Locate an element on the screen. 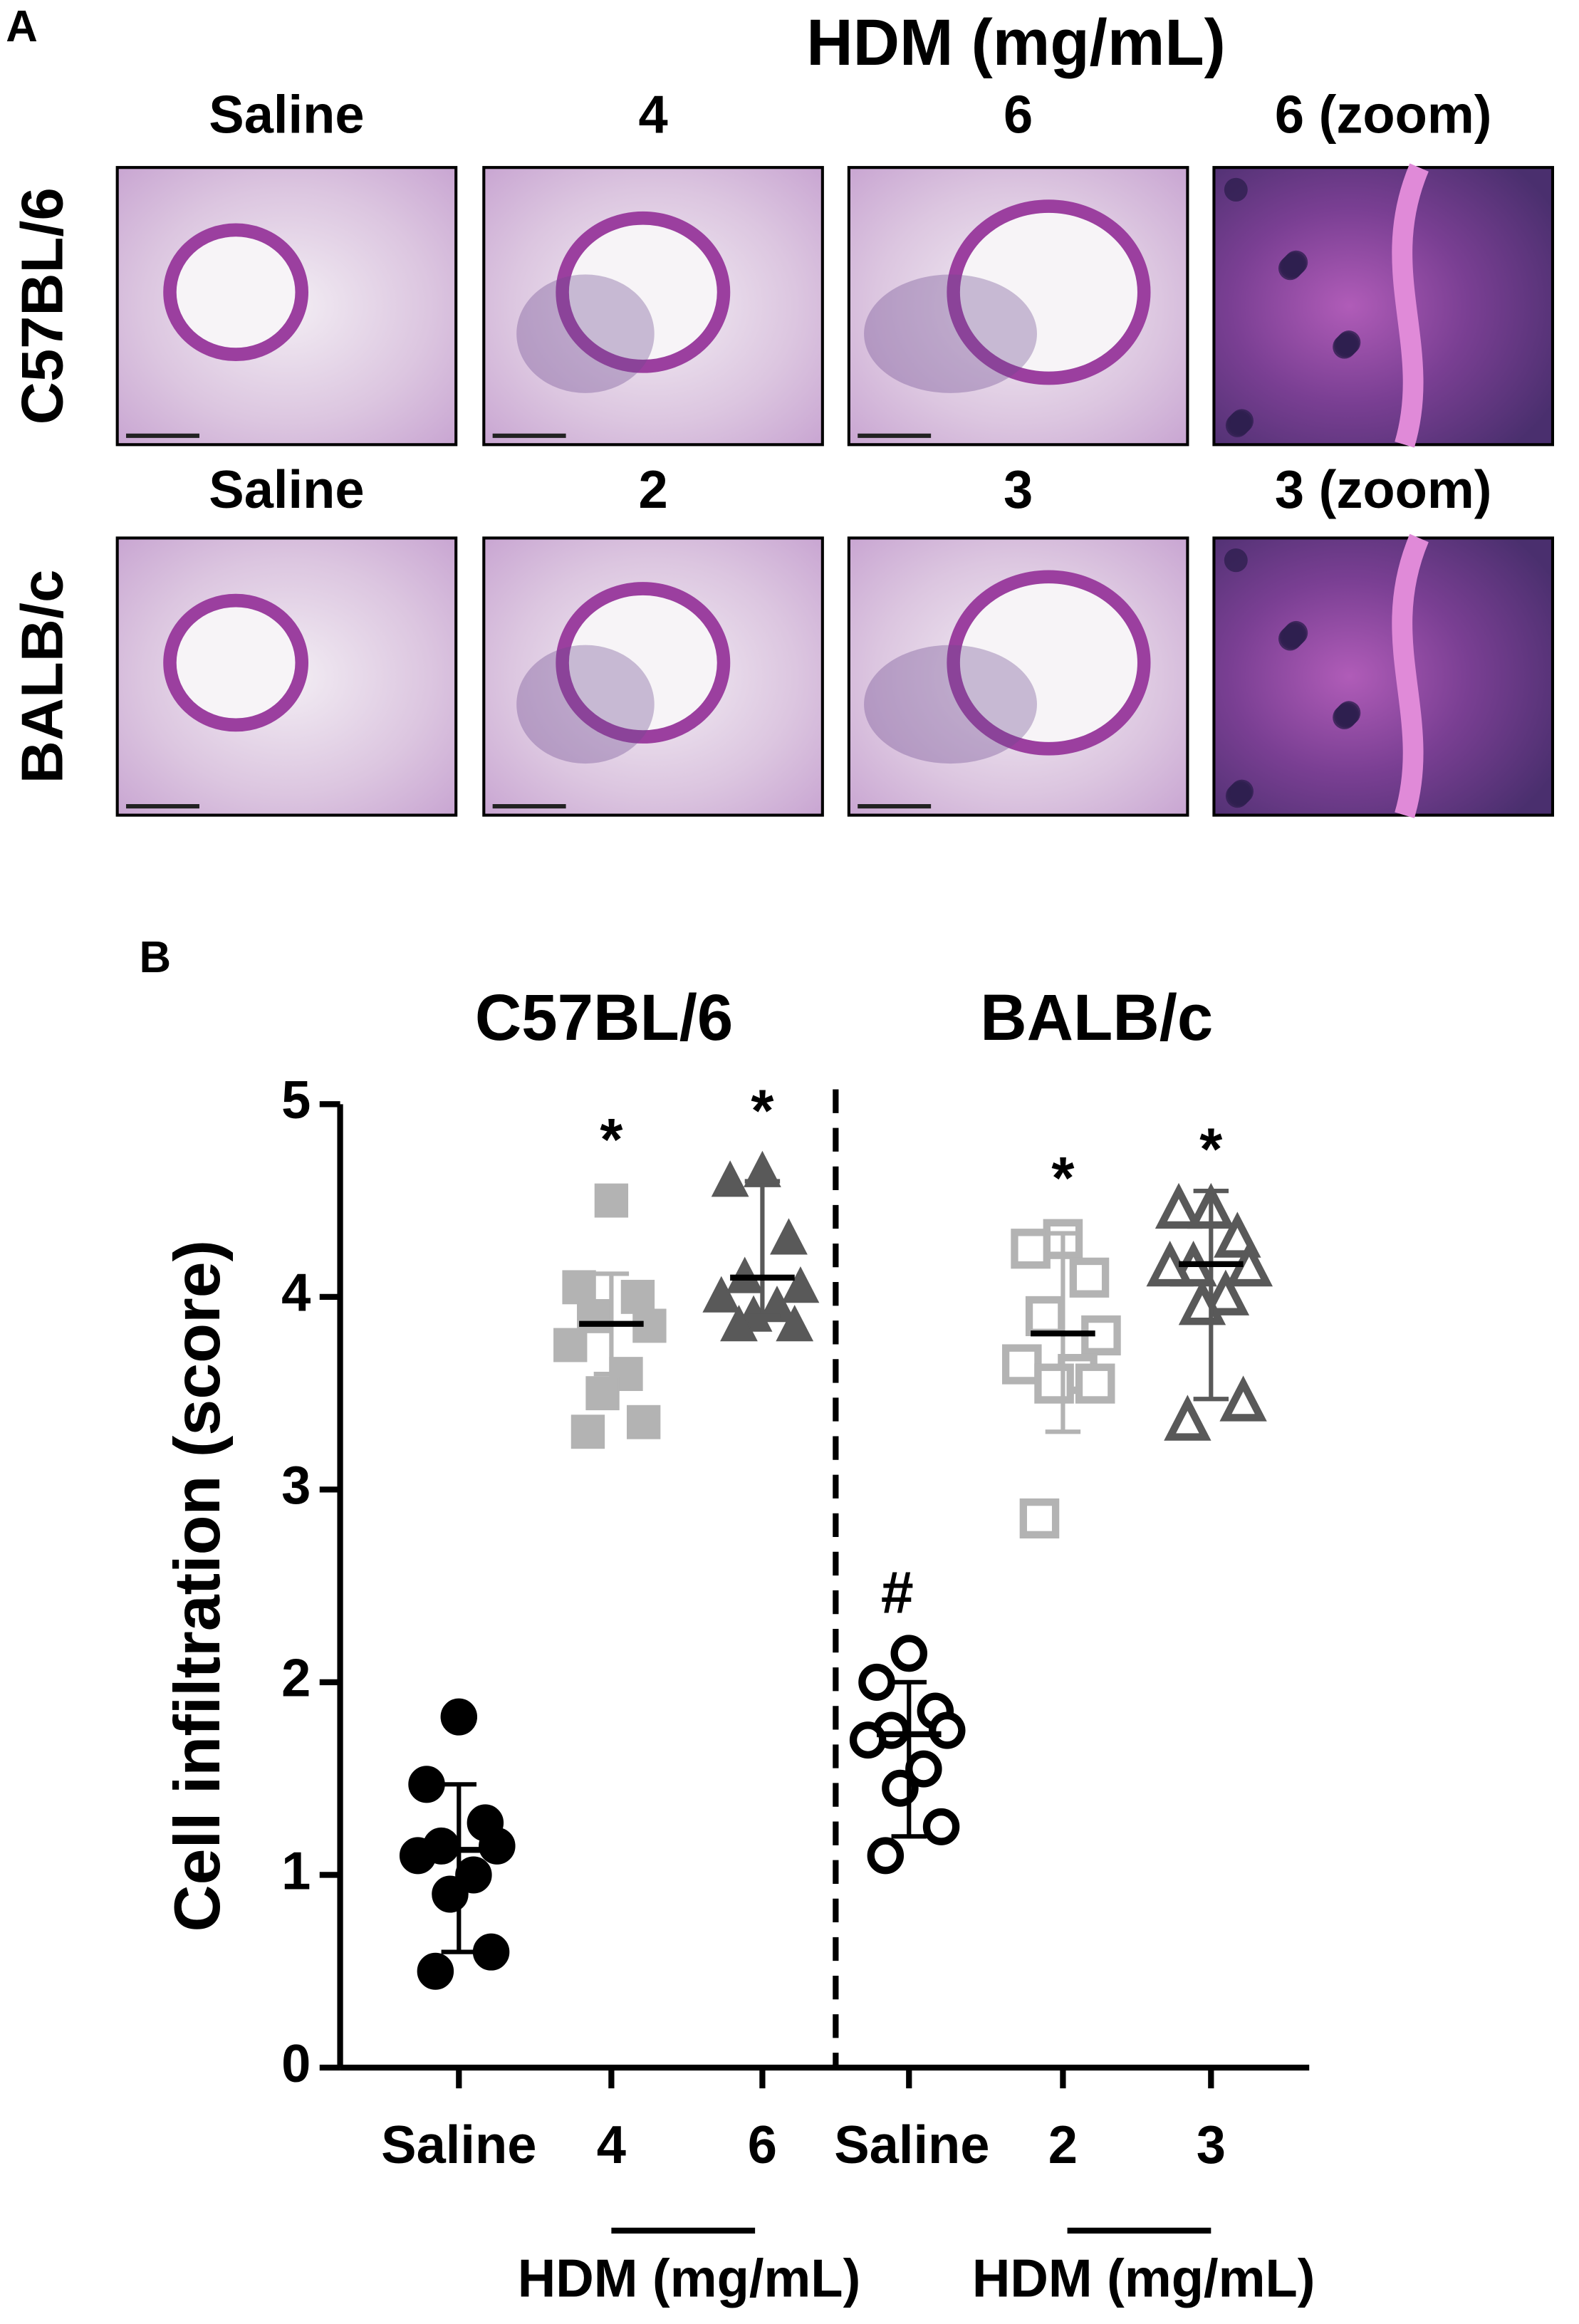 The image size is (1579, 2324). y-tick-label: 4 is located at coordinates (296, 1292).